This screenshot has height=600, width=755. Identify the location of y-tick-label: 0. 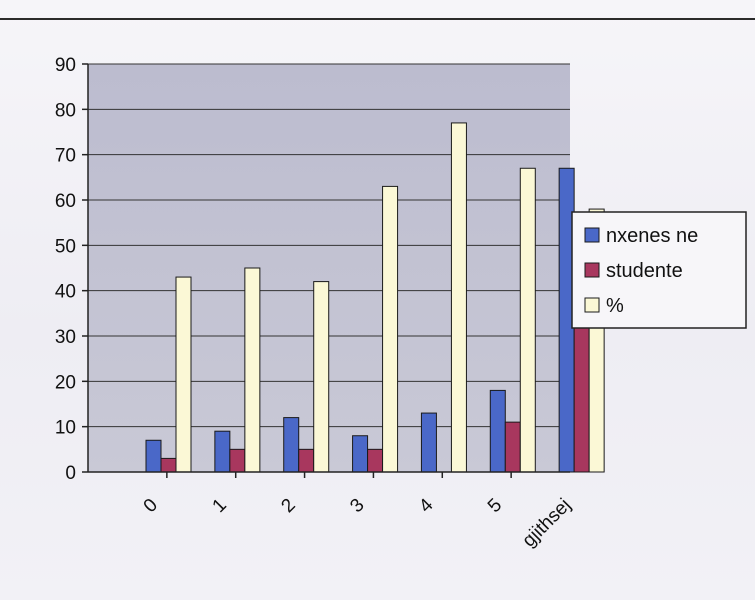
(70, 473).